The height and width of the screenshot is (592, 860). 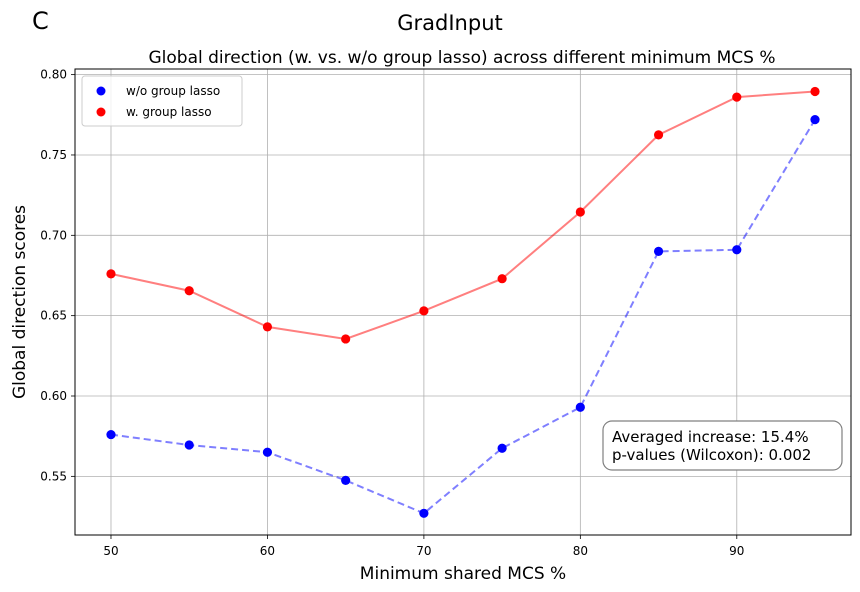 What do you see at coordinates (53, 155) in the screenshot?
I see `y-tick-label: 0.75` at bounding box center [53, 155].